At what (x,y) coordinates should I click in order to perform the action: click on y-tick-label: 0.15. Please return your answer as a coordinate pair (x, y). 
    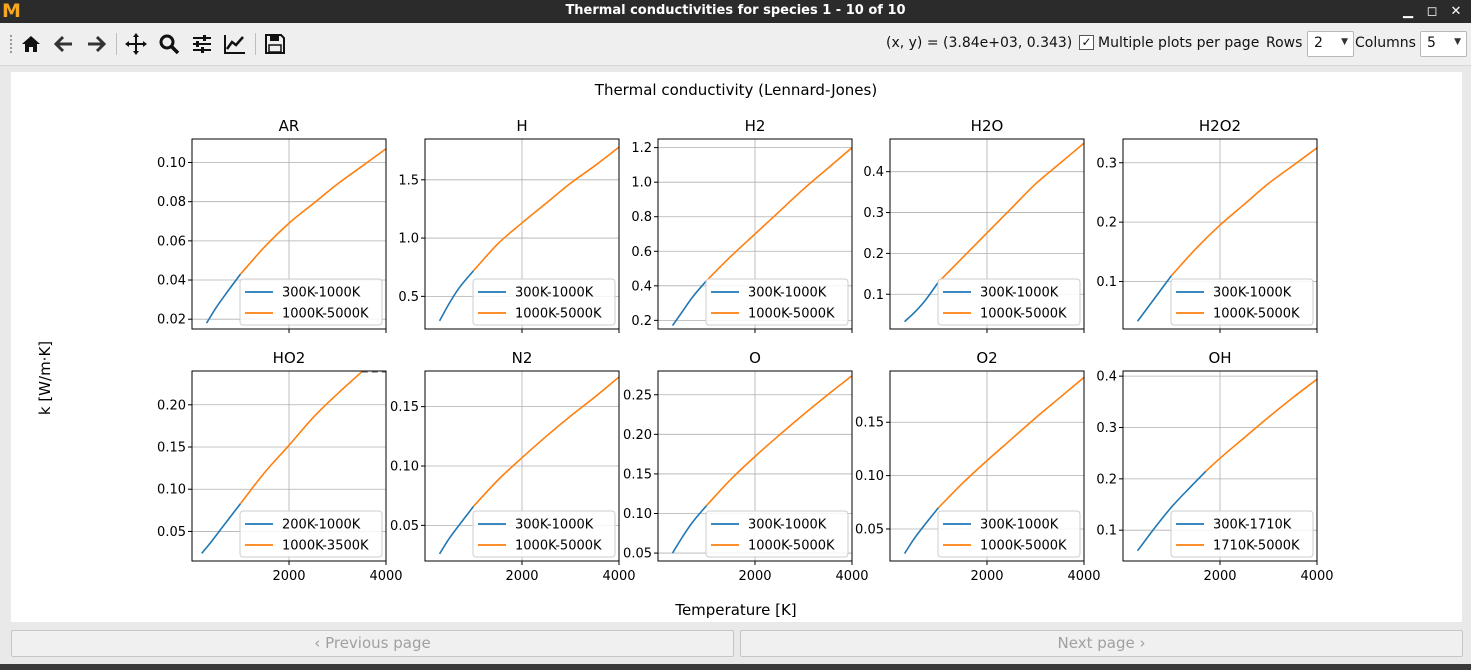
    Looking at the image, I should click on (637, 474).